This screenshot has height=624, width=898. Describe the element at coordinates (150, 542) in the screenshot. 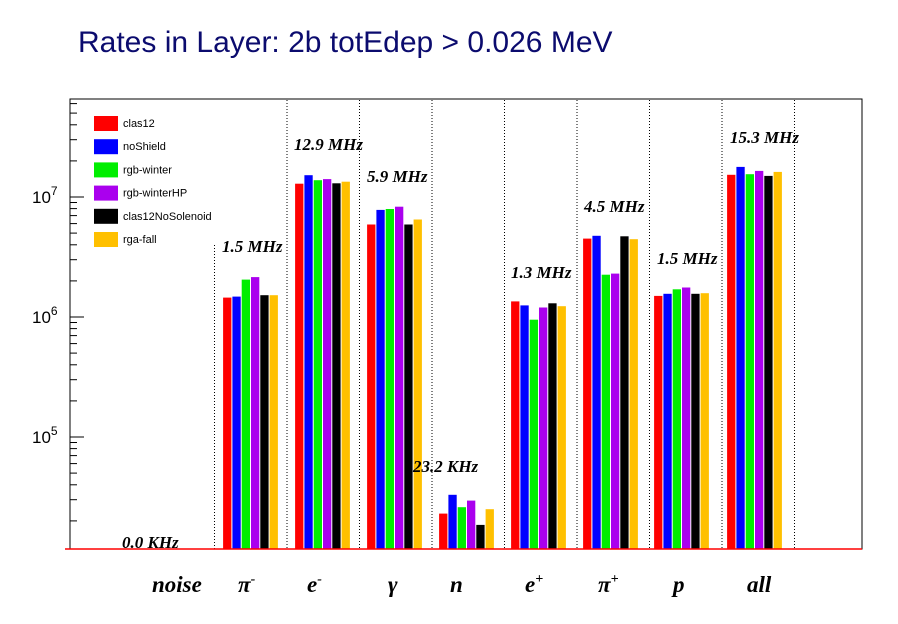

I see `rate-label: 0.0 KHz` at that location.